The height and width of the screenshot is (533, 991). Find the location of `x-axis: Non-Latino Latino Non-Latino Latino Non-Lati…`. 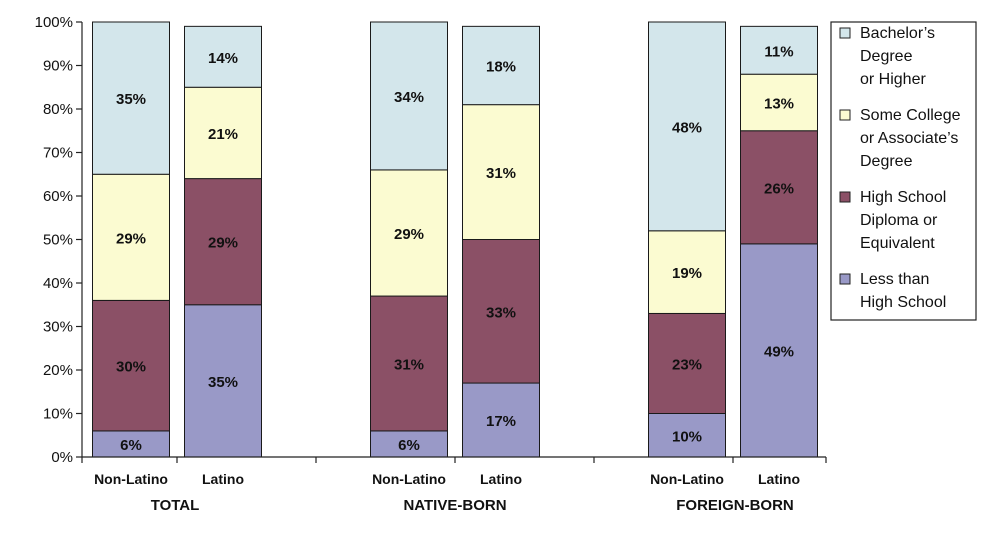

x-axis: Non-Latino Latino Non-Latino Latino Non-Lati… is located at coordinates (454, 485).